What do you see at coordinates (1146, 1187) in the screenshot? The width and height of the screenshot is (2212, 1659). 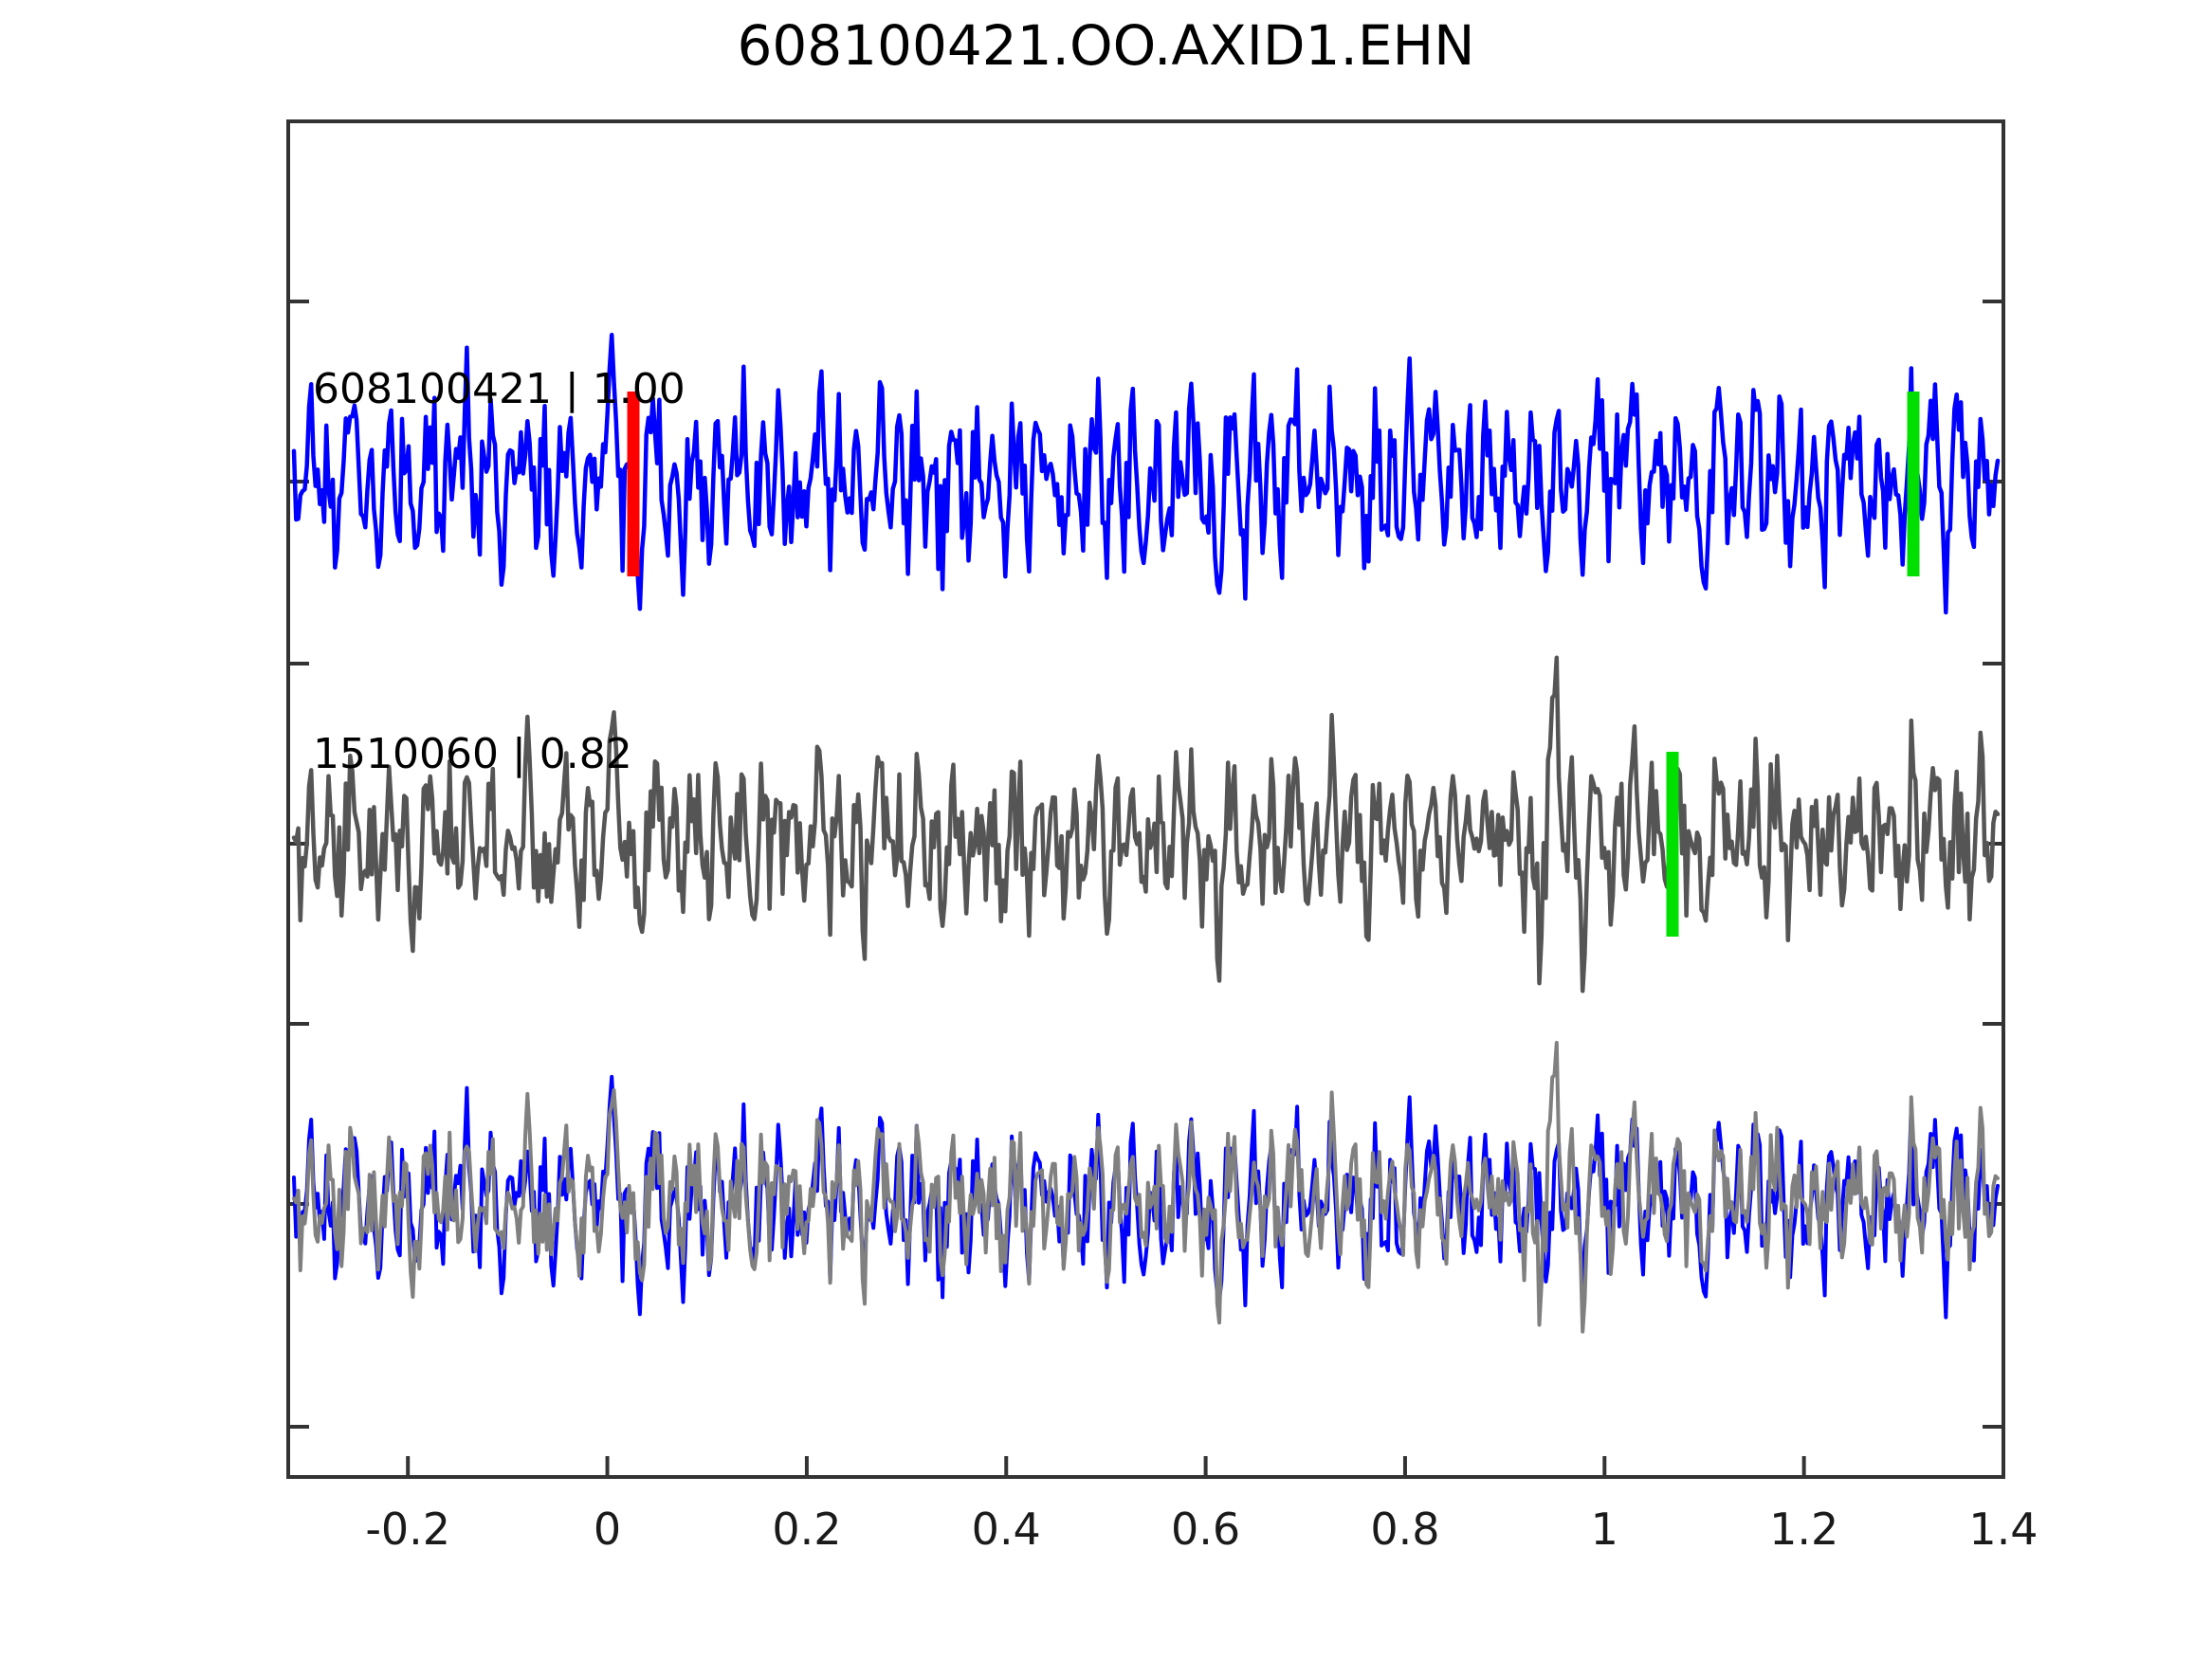 I see `waveform-trace-overlay-gray` at bounding box center [1146, 1187].